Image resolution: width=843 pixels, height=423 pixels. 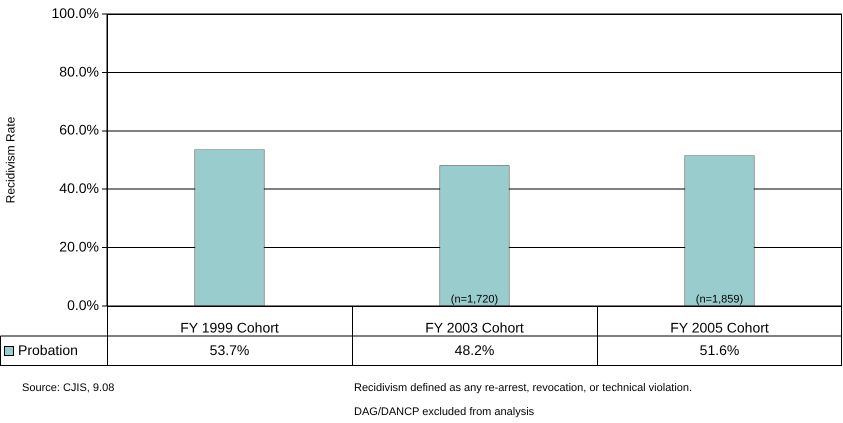 What do you see at coordinates (474, 350) in the screenshot?
I see `data-label: 48.2%` at bounding box center [474, 350].